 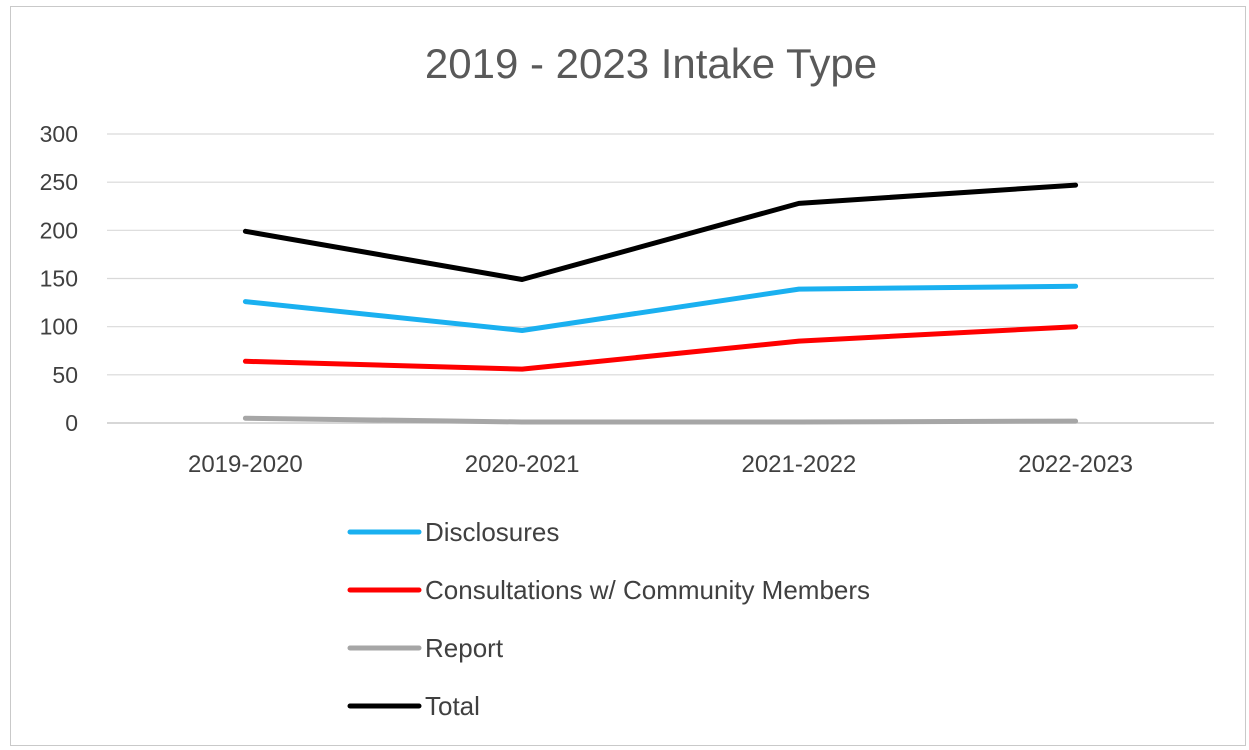 I want to click on series-line-report, so click(x=660, y=420).